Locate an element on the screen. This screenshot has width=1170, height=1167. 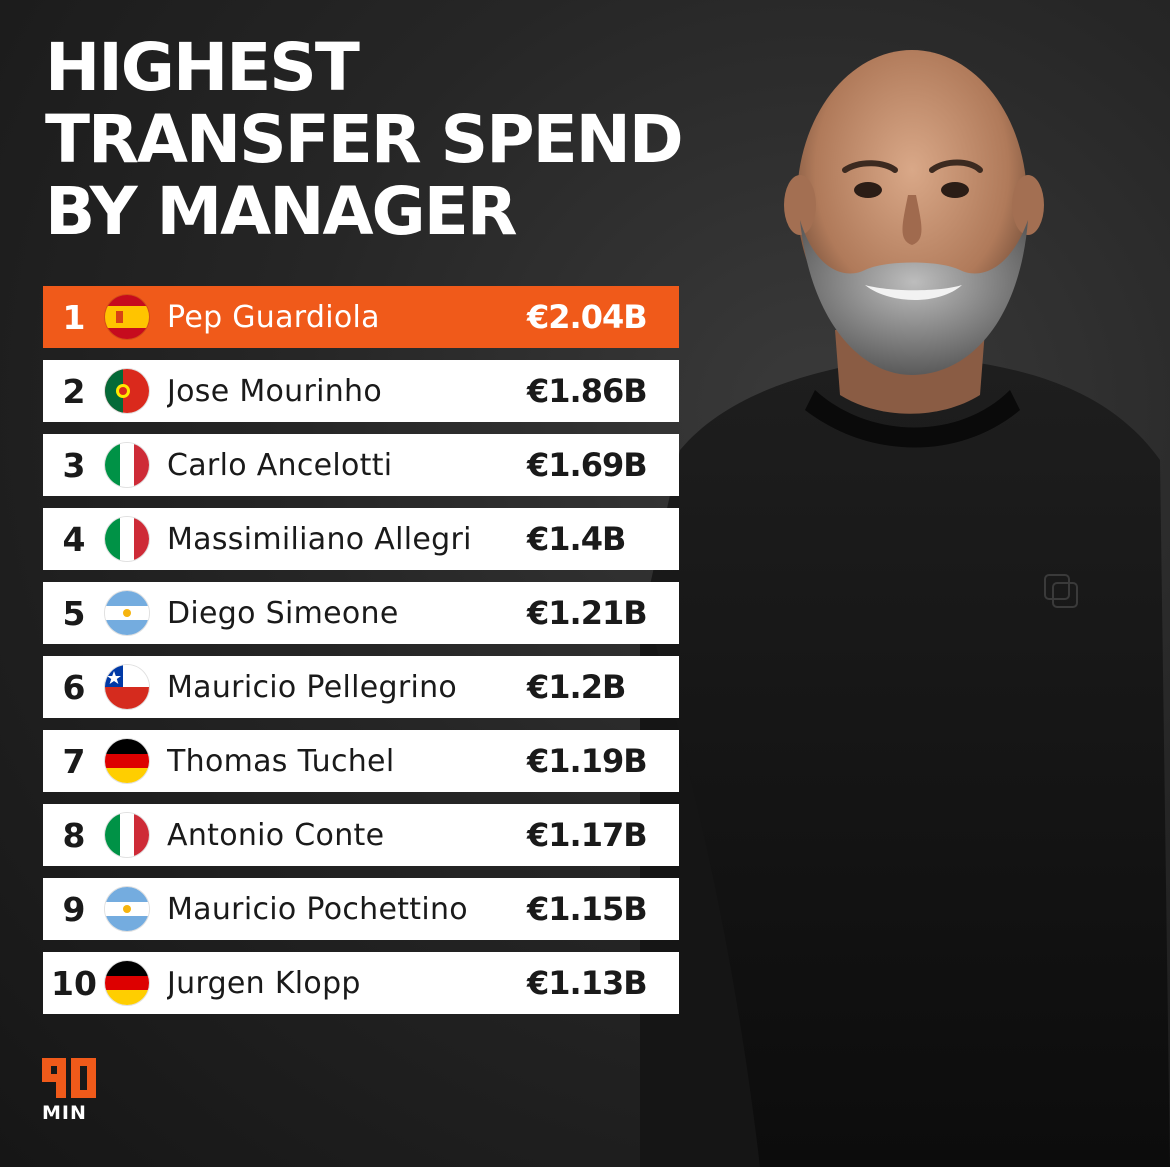
title-line-1: HIGHEST is located at coordinates (202, 67).